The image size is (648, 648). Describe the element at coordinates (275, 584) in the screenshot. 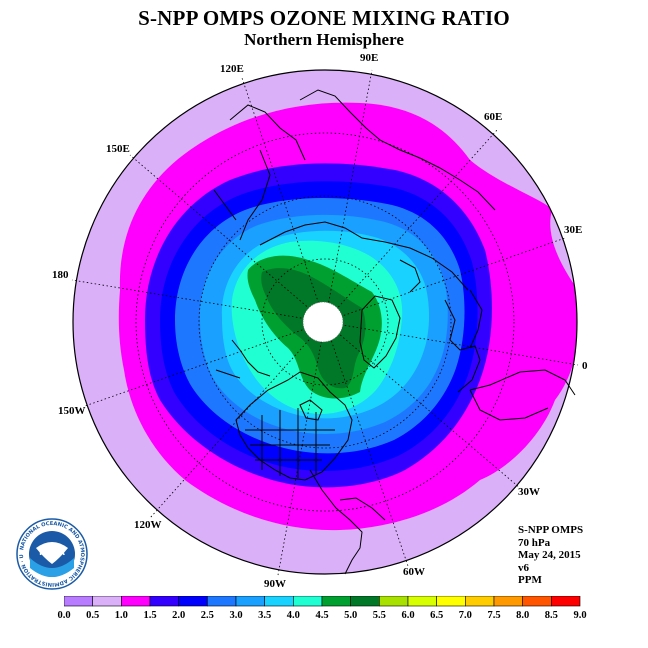

I see `lon-label-90w: 90W` at that location.